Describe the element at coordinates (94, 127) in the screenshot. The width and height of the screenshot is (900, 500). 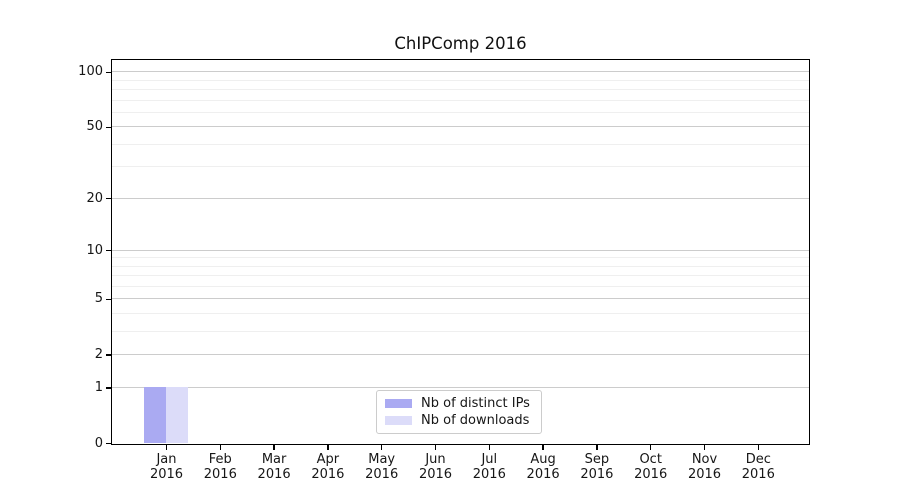
I see `y-tick-label-50: 50` at that location.